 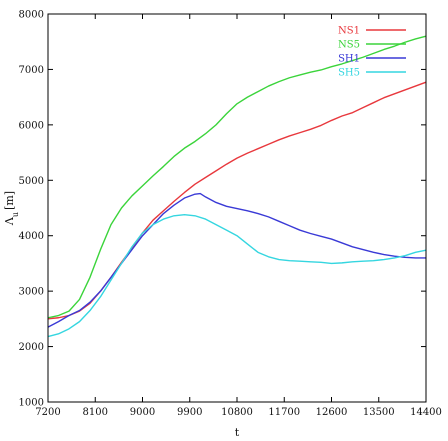 I want to click on x-tick-label: 13500, so click(x=379, y=412).